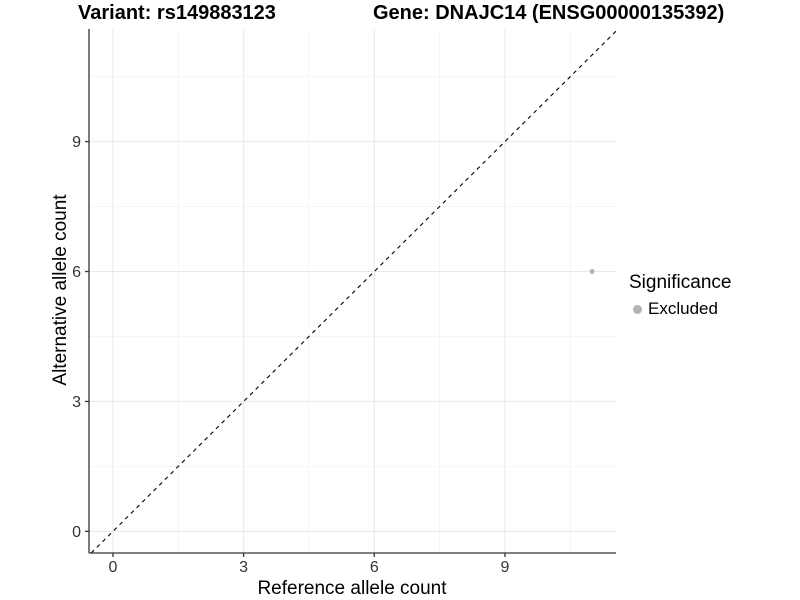  Describe the element at coordinates (637, 309) in the screenshot. I see `excluded-key-icon` at that location.